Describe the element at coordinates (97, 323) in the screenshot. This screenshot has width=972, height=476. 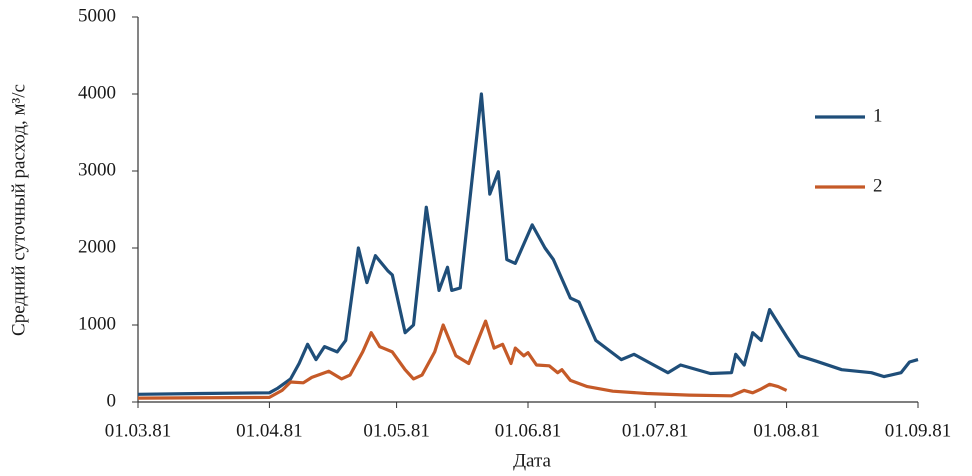
I see `y-tick-label: 1000` at that location.